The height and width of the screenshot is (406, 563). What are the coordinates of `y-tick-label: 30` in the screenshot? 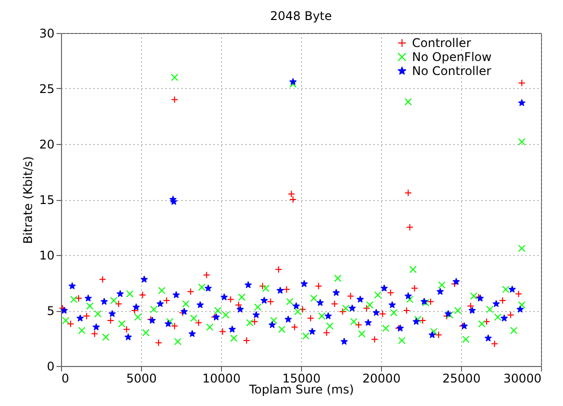 It's located at (46, 33).